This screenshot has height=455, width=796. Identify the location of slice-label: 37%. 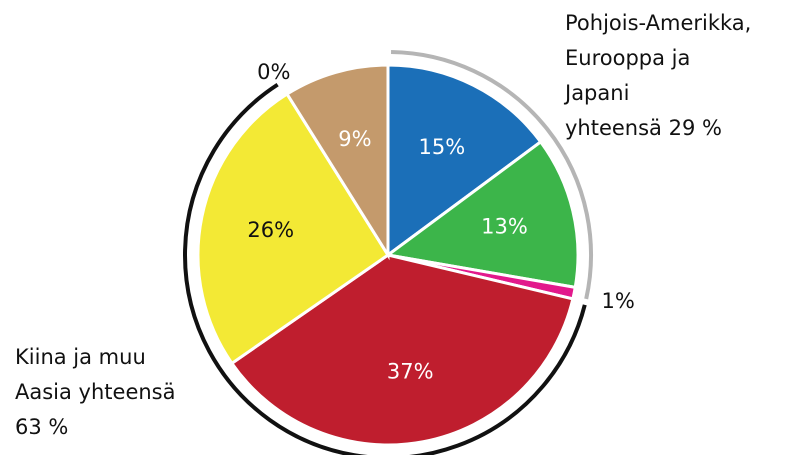
(410, 372).